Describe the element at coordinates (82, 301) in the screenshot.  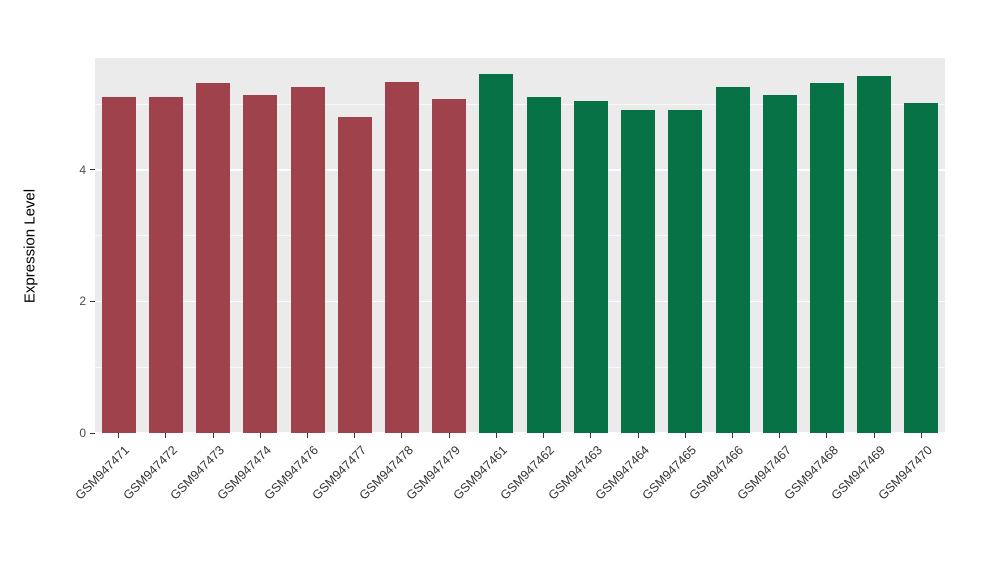
I see `y-tick-label: 2` at that location.